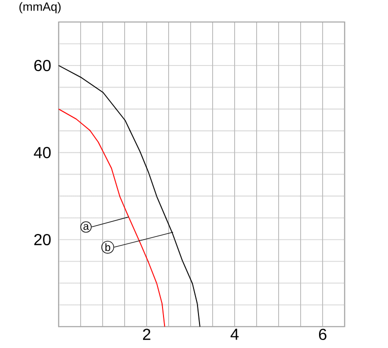  I want to click on y-tick-label: 60, so click(42, 66).